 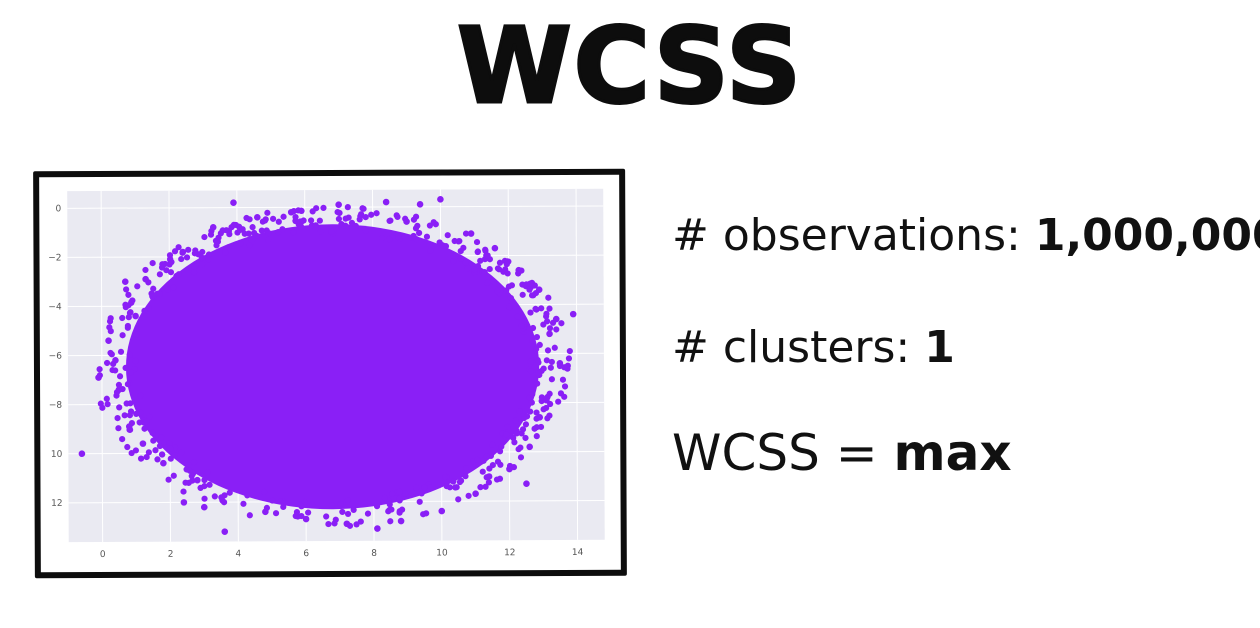 What do you see at coordinates (442, 553) in the screenshot?
I see `x-tick-label: 10` at bounding box center [442, 553].